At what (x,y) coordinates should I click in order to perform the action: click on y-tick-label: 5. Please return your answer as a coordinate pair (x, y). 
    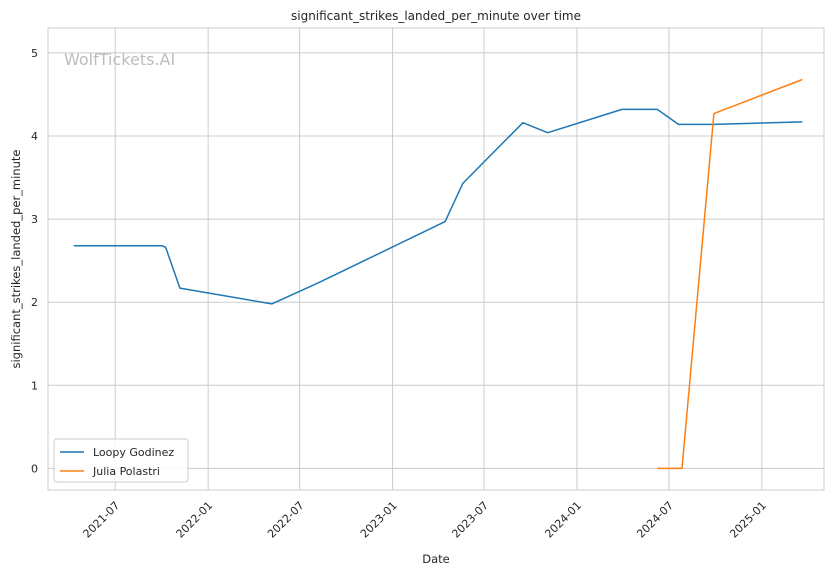
    Looking at the image, I should click on (34, 53).